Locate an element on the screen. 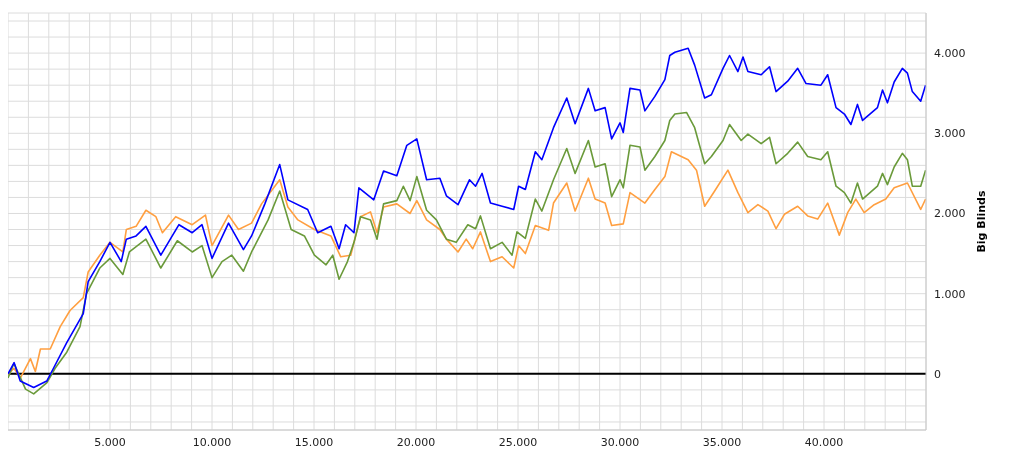 The width and height of the screenshot is (1009, 468). x-tick-label: 5.000 is located at coordinates (110, 442).